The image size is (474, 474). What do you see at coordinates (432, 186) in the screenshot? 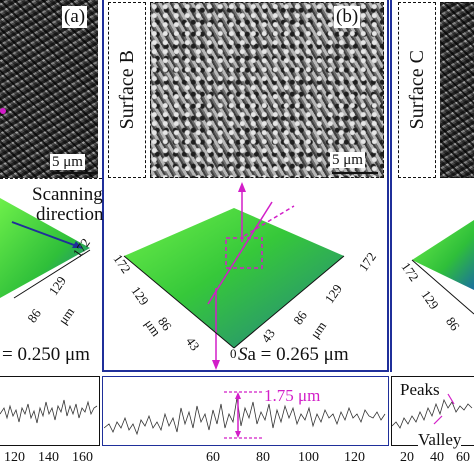
I see `panel-frame-c` at bounding box center [432, 186].